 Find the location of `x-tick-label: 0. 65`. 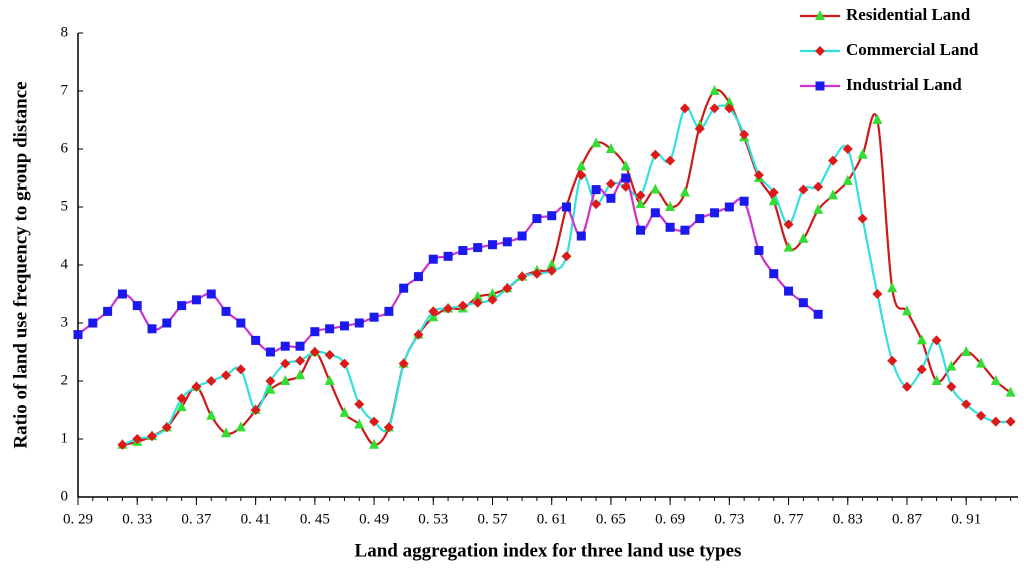

x-tick-label: 0. 65 is located at coordinates (611, 519).